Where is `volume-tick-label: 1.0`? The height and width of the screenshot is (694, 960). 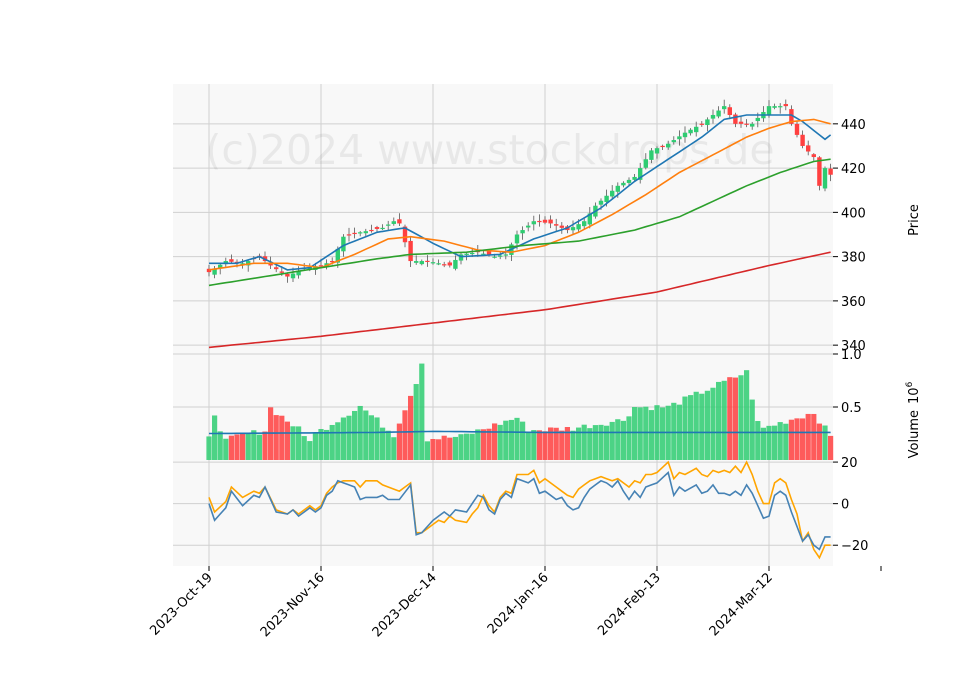
volume-tick-label: 1.0 is located at coordinates (851, 355).